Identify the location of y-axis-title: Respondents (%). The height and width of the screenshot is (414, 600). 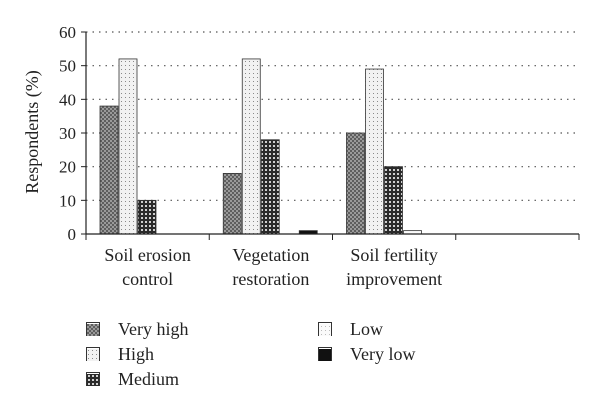
(32, 131).